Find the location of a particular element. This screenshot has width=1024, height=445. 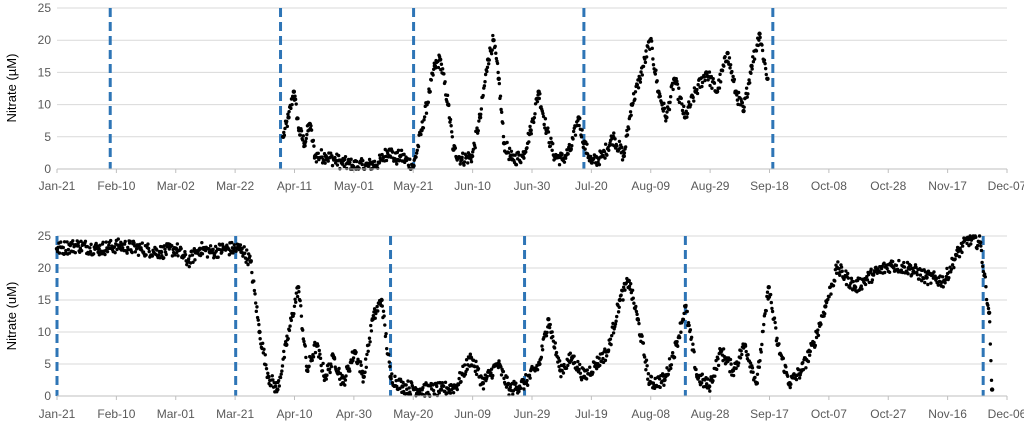

x-tick-label: Aug-28 is located at coordinates (710, 414).